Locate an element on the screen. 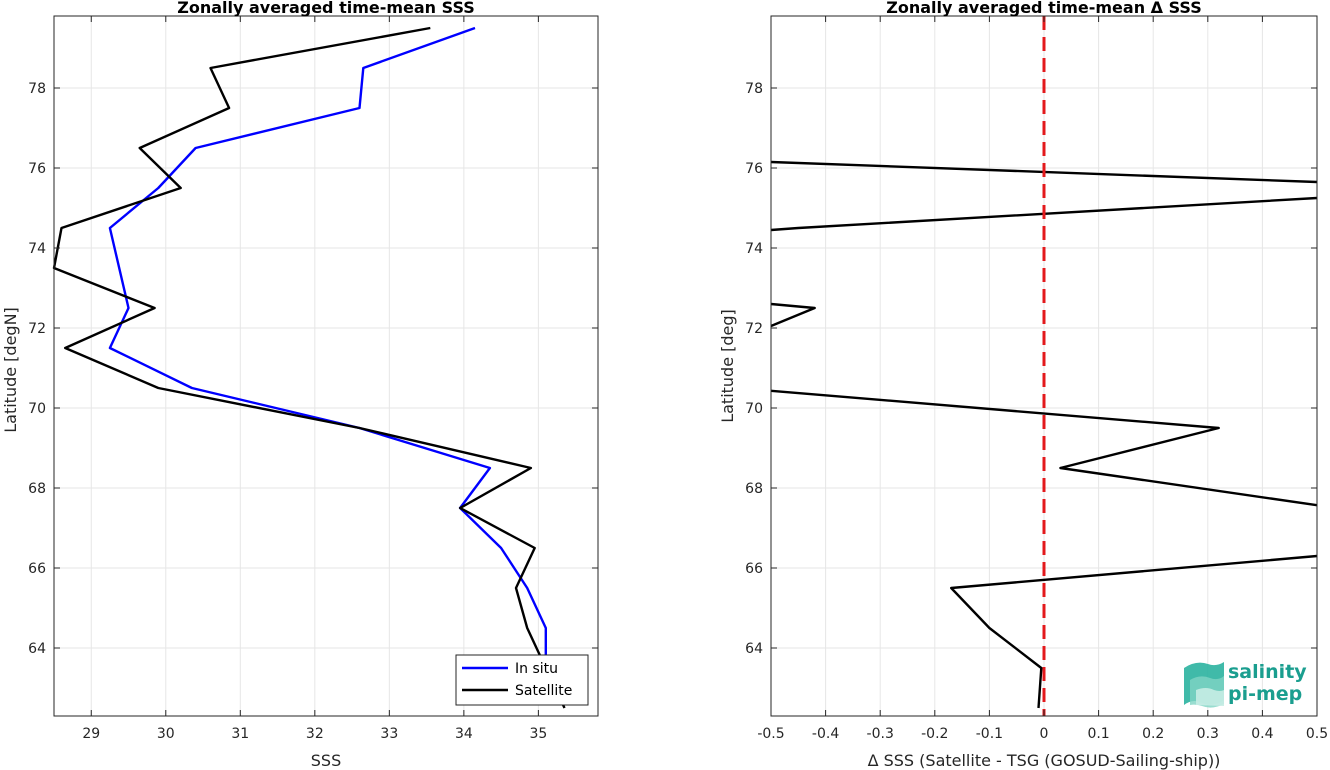 The width and height of the screenshot is (1330, 770). legend-box is located at coordinates (522, 680).